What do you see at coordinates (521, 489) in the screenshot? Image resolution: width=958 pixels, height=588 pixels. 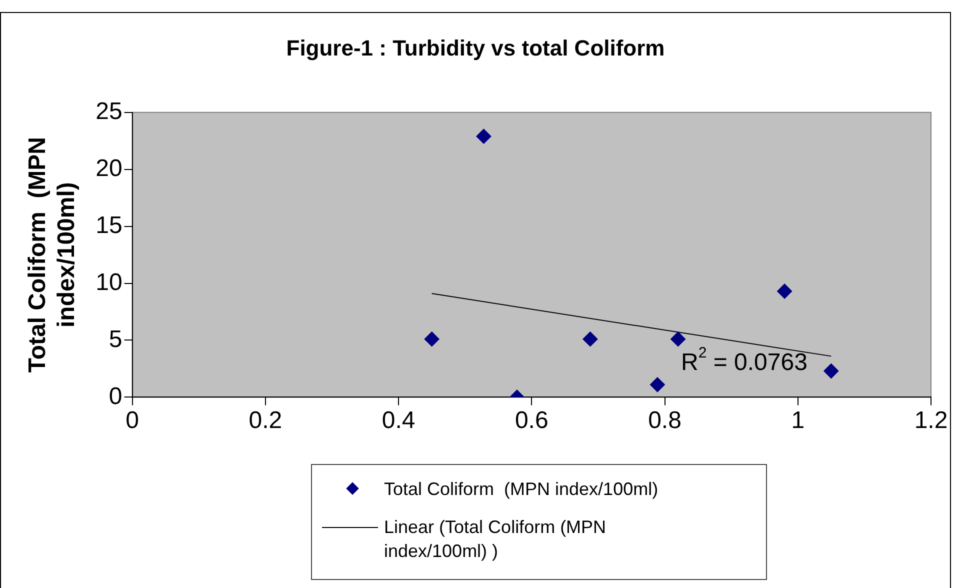 I see `legend-label: Total Coliform (MPN index/100ml)` at bounding box center [521, 489].